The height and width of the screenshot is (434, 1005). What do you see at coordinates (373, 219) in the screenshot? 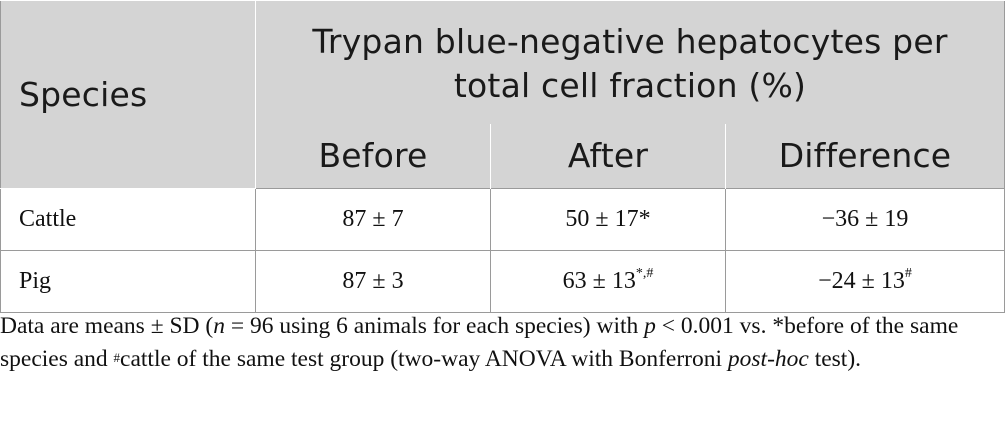
I see `before-cell: 87 ± 7` at bounding box center [373, 219].